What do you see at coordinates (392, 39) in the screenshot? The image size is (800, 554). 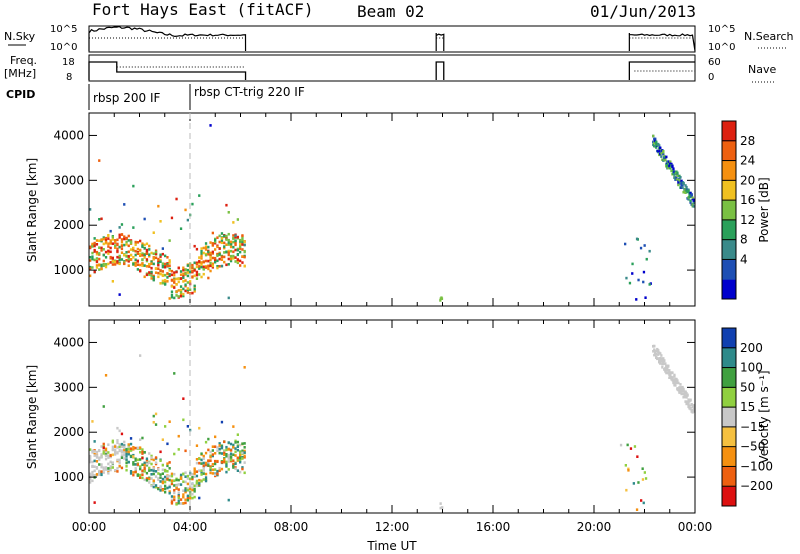 I see `noise-panel` at bounding box center [392, 39].